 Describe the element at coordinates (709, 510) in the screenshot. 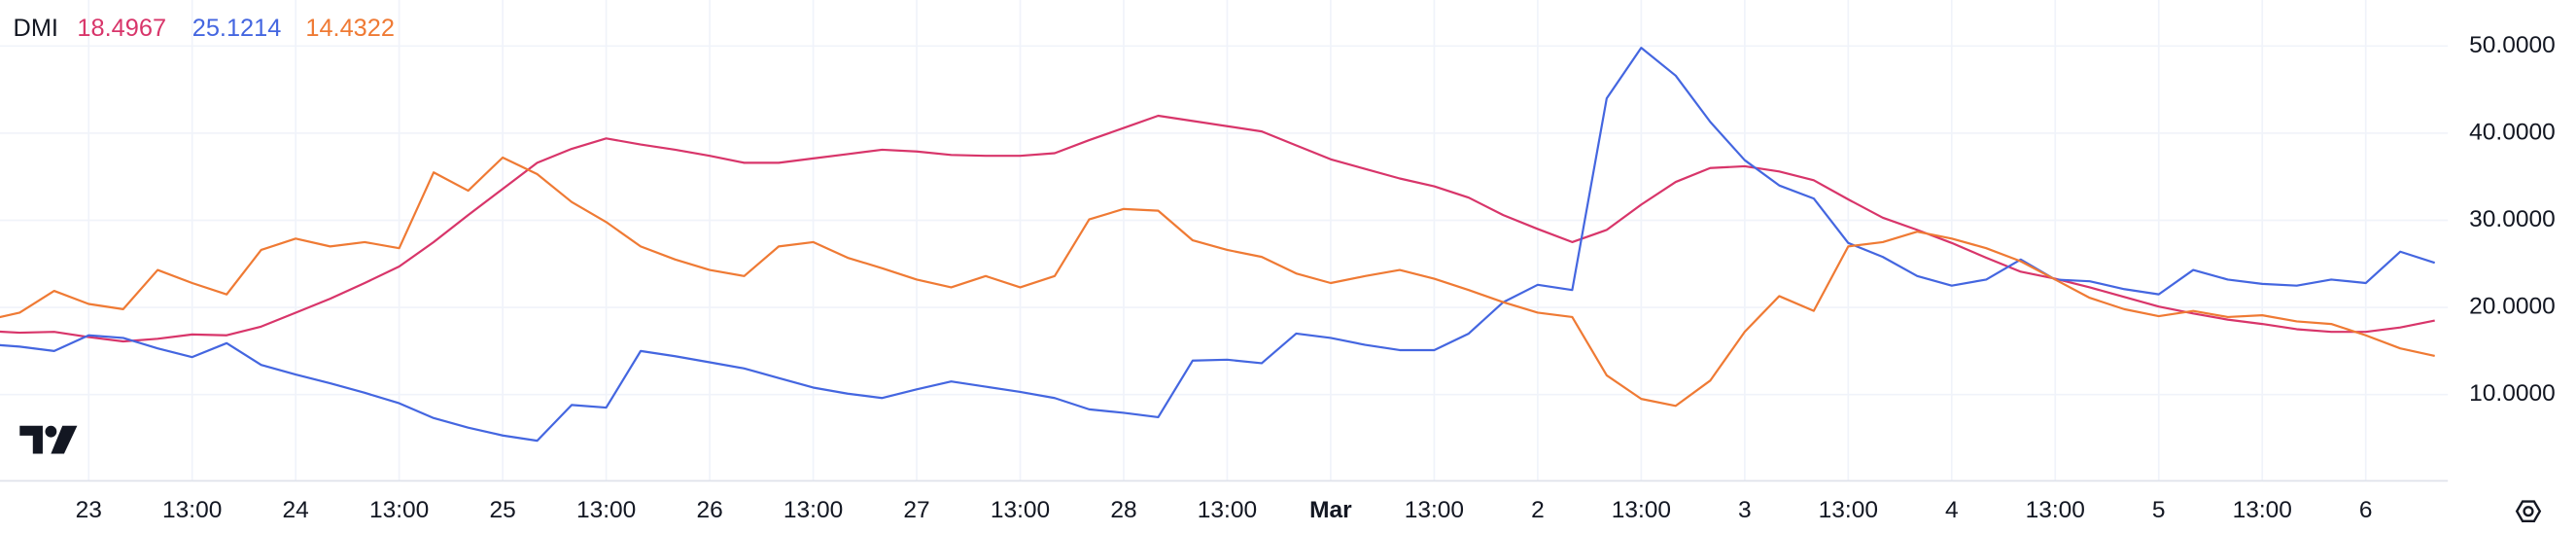

I see `x-tick-label: 26` at that location.